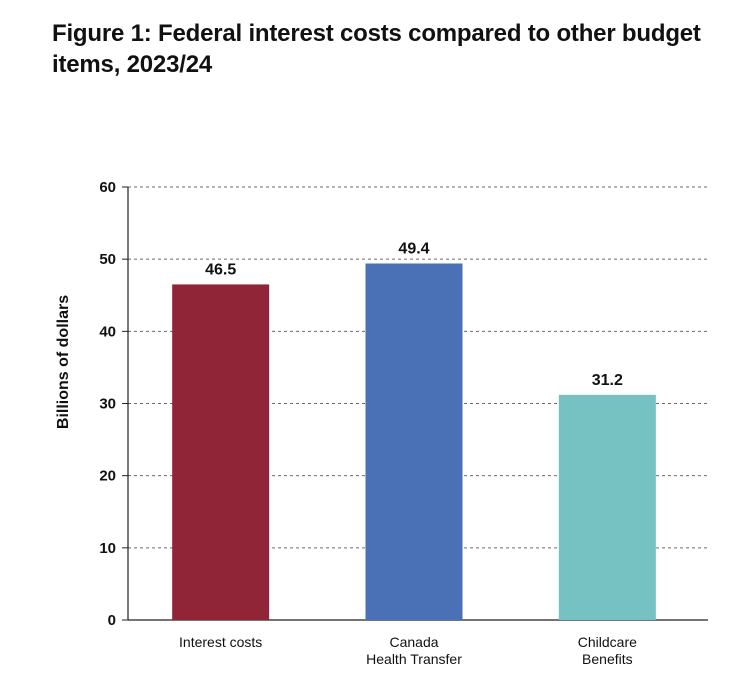 This screenshot has height=681, width=739. What do you see at coordinates (220, 269) in the screenshot?
I see `data-label: 46.5` at bounding box center [220, 269].